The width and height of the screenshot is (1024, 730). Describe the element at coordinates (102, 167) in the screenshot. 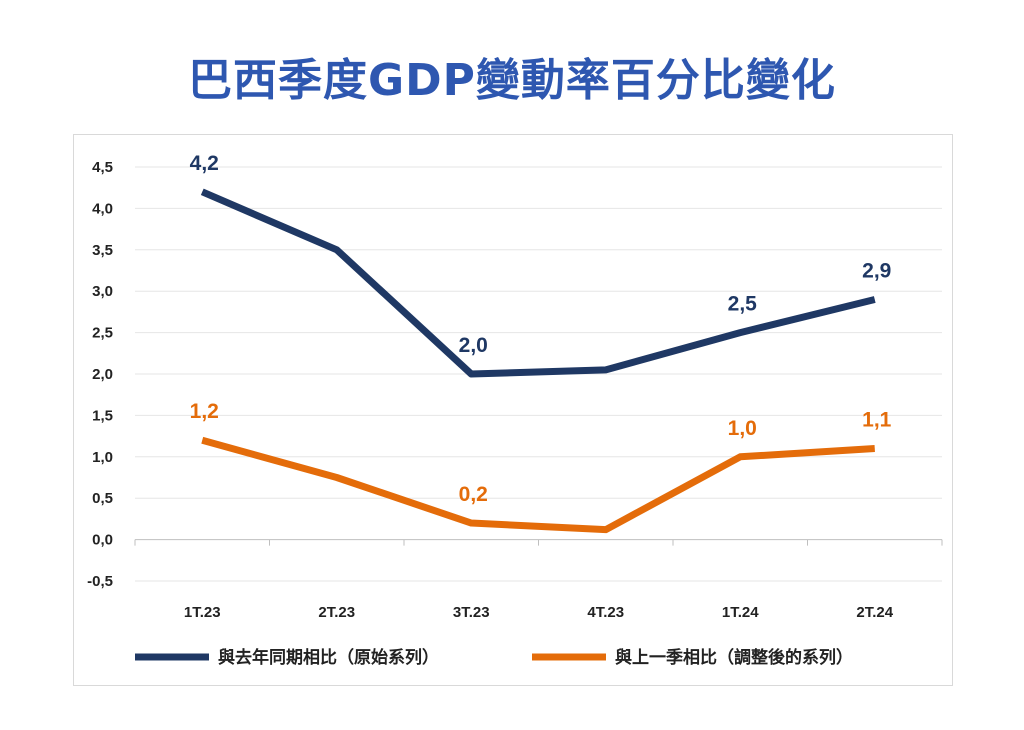

I see `y-tick-label: 4,5` at that location.